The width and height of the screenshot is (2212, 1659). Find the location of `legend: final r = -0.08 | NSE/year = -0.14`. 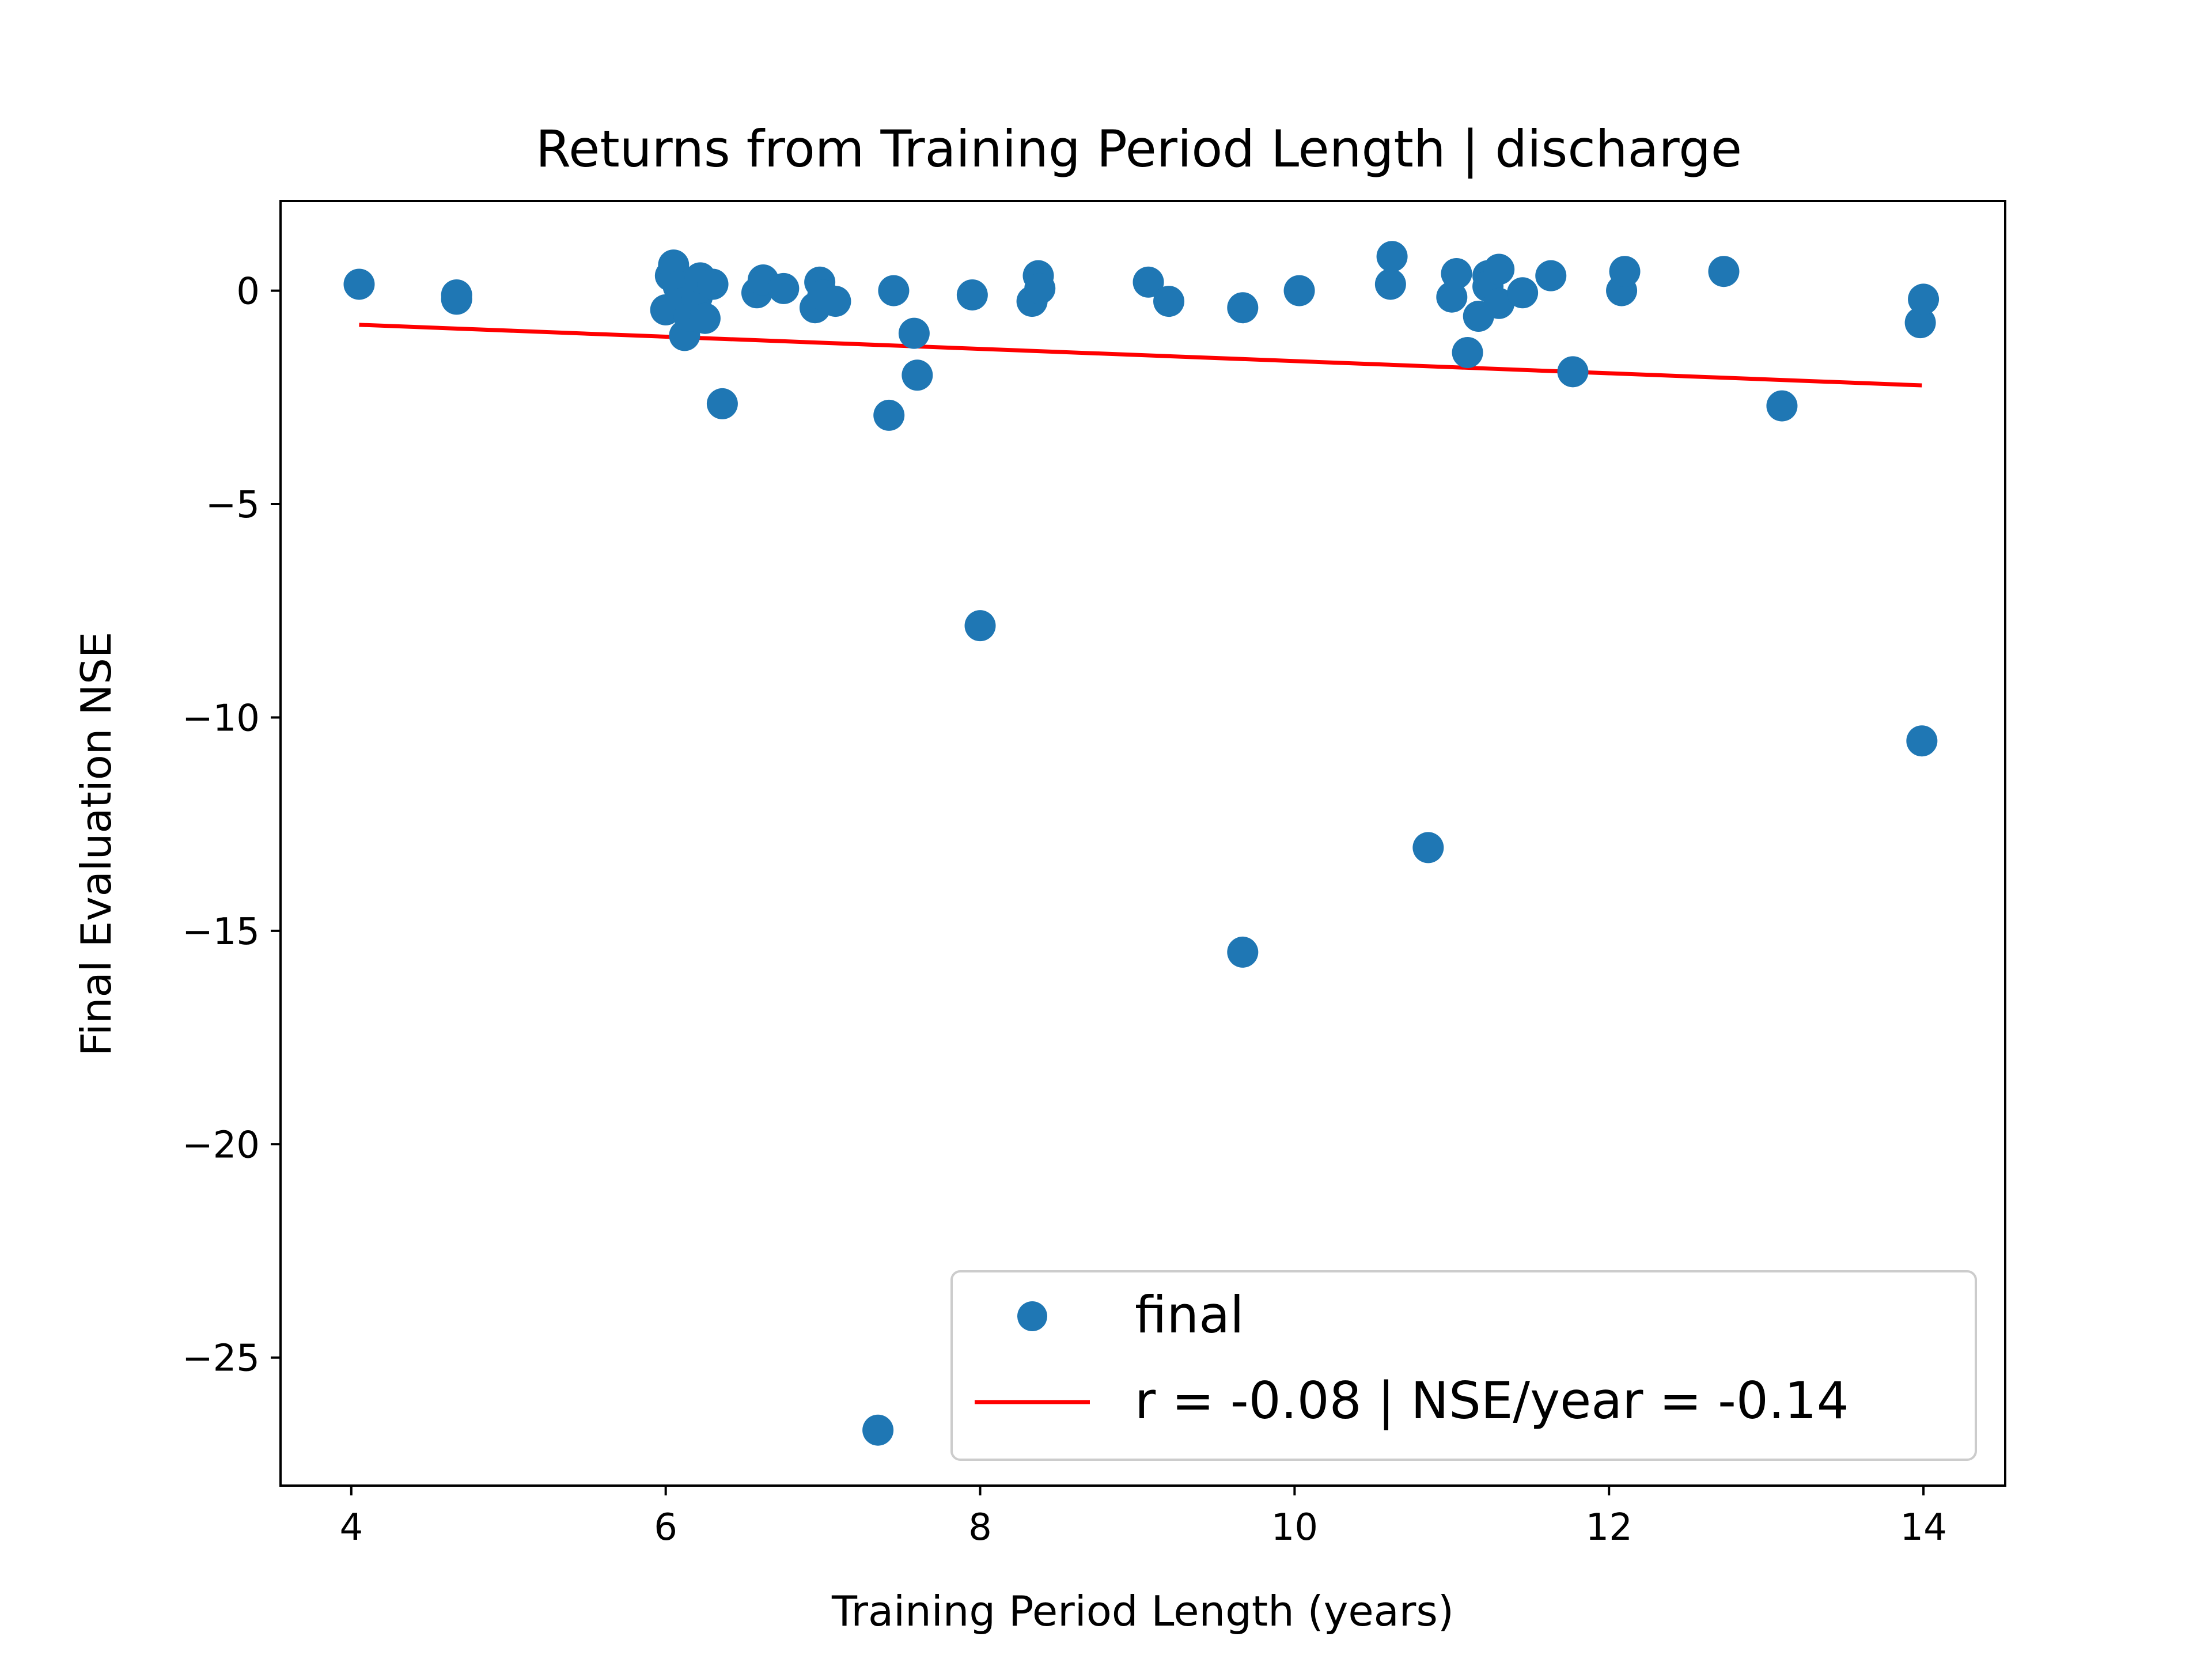

legend: final r = -0.08 | NSE/year = -0.14 is located at coordinates (1463, 1365).